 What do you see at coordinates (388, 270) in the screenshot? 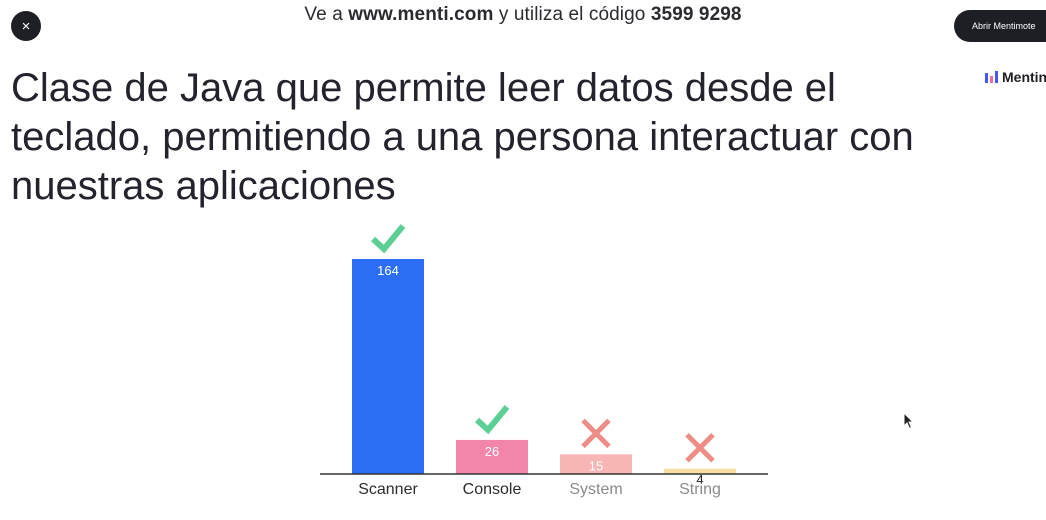
I see `bar-value-label: 164` at bounding box center [388, 270].